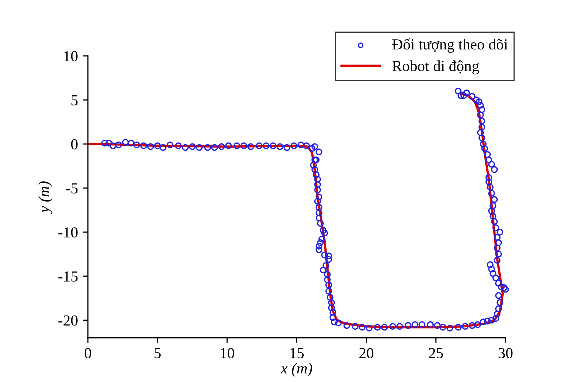  What do you see at coordinates (75, 101) in the screenshot?
I see `y-tick-label: 5` at bounding box center [75, 101].